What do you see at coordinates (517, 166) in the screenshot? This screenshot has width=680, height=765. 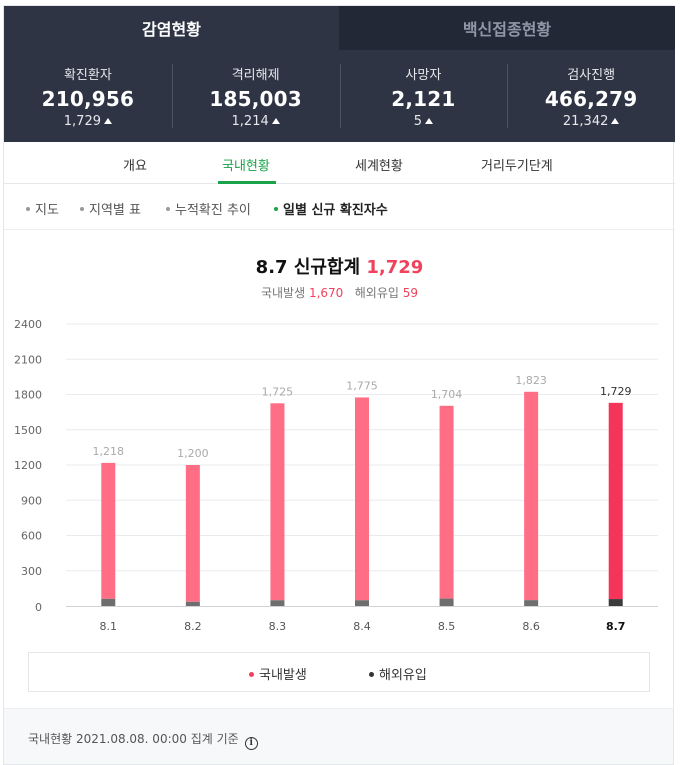 I see `nav-item-distancing: 거리두기단계` at bounding box center [517, 166].